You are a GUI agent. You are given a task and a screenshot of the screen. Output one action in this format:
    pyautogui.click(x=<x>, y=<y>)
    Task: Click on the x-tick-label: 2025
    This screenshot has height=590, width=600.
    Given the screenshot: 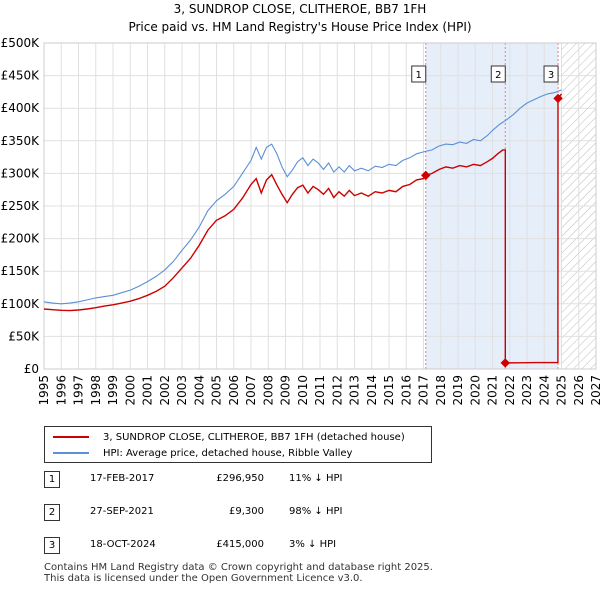 What is the action you would take?
    pyautogui.click(x=562, y=390)
    